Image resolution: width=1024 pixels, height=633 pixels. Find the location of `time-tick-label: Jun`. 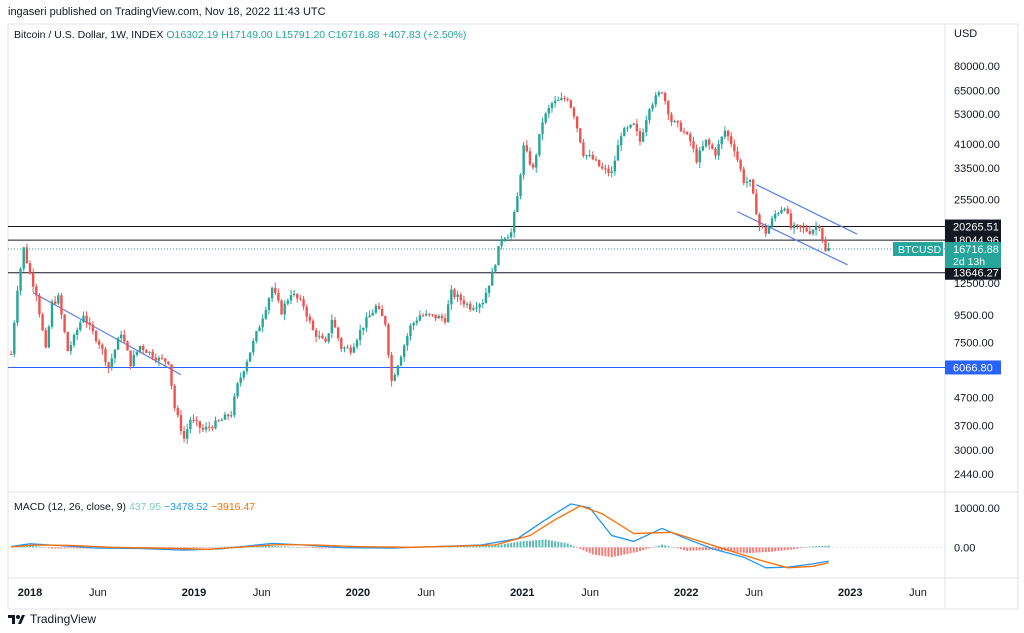

time-tick-label: Jun is located at coordinates (918, 593).